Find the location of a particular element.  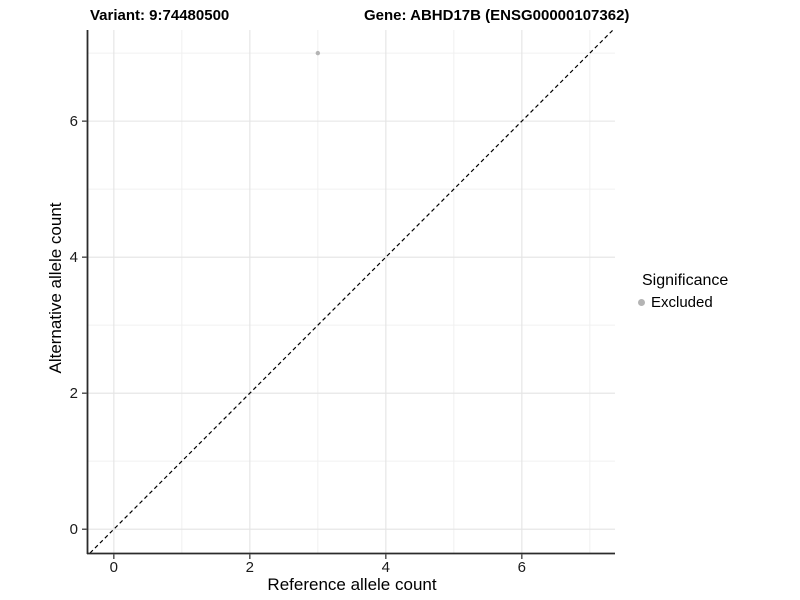

x-tick-label: 0 is located at coordinates (114, 567).